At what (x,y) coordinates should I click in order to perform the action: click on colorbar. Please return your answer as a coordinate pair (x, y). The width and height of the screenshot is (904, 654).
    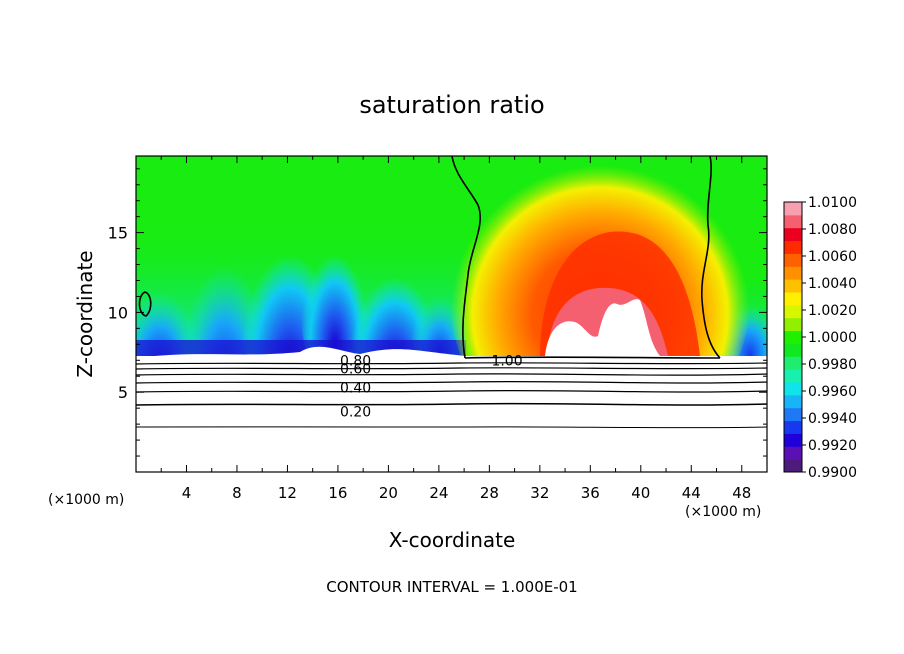
    Looking at the image, I should click on (793, 337).